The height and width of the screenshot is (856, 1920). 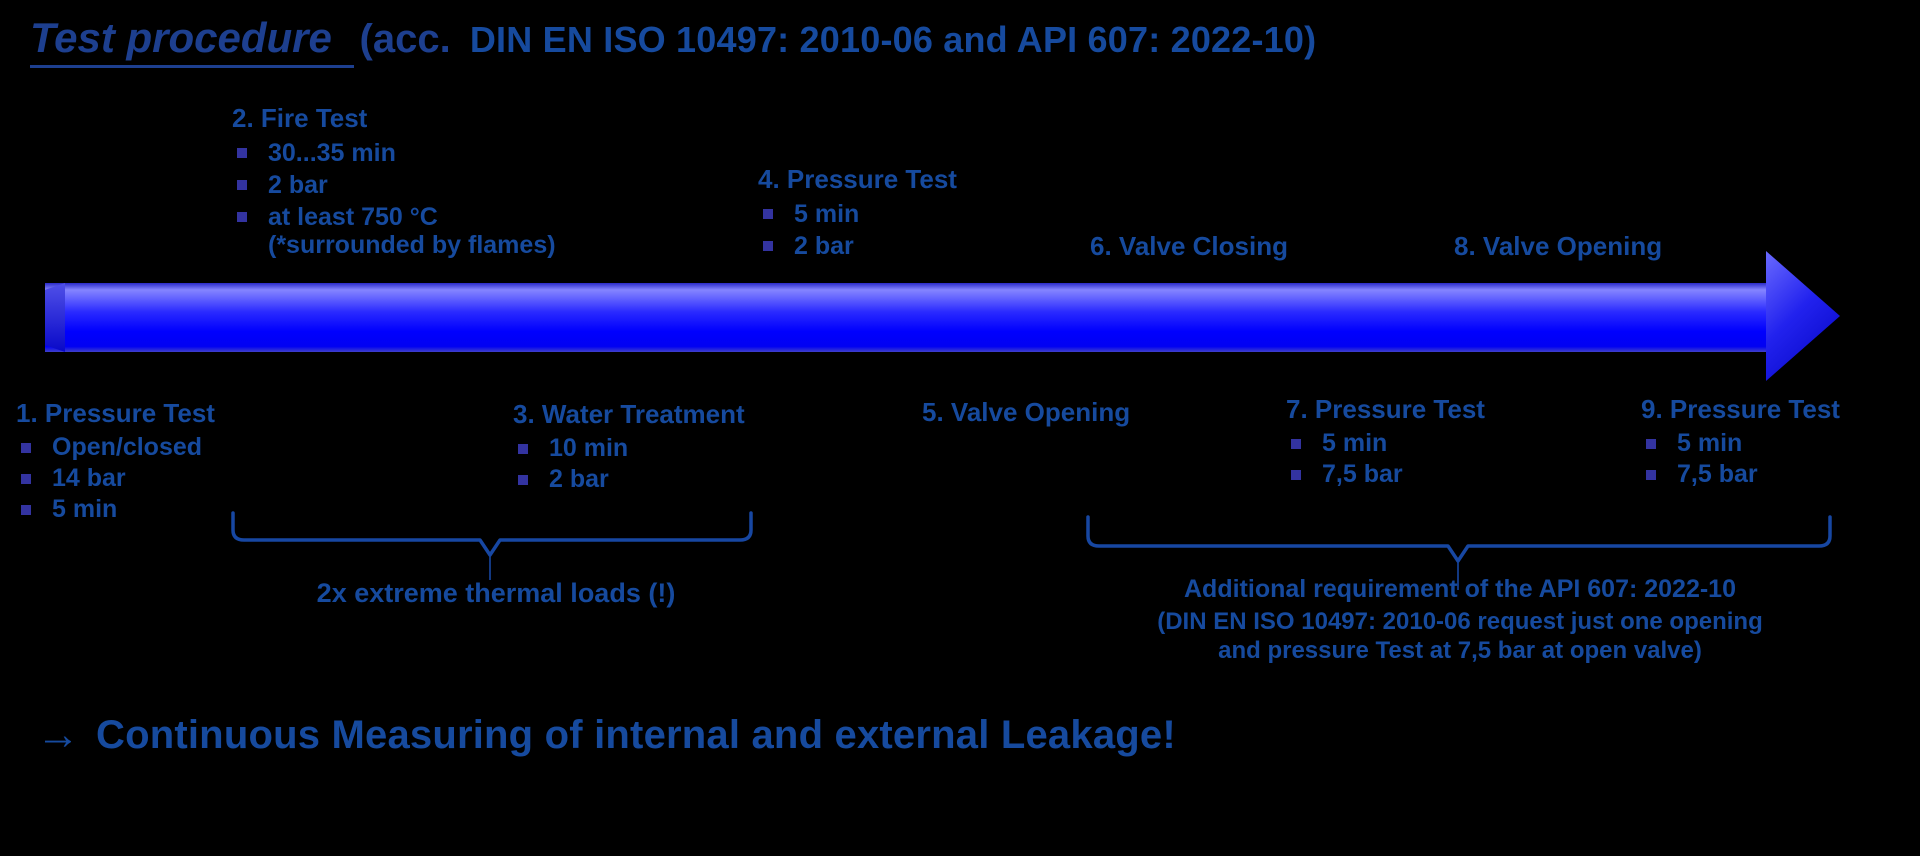 I want to click on step-7-pressure-test: 7. Pressure Test 5 min 7,5 bar, so click(x=1385, y=442).